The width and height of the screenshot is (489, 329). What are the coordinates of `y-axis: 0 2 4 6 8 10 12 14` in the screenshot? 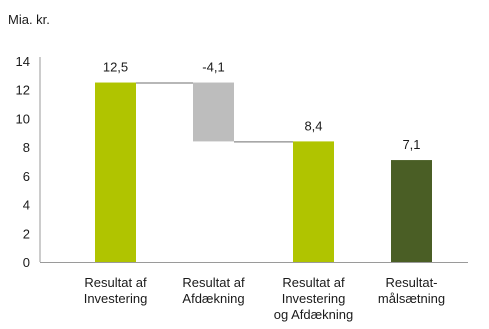 It's located at (28, 162).